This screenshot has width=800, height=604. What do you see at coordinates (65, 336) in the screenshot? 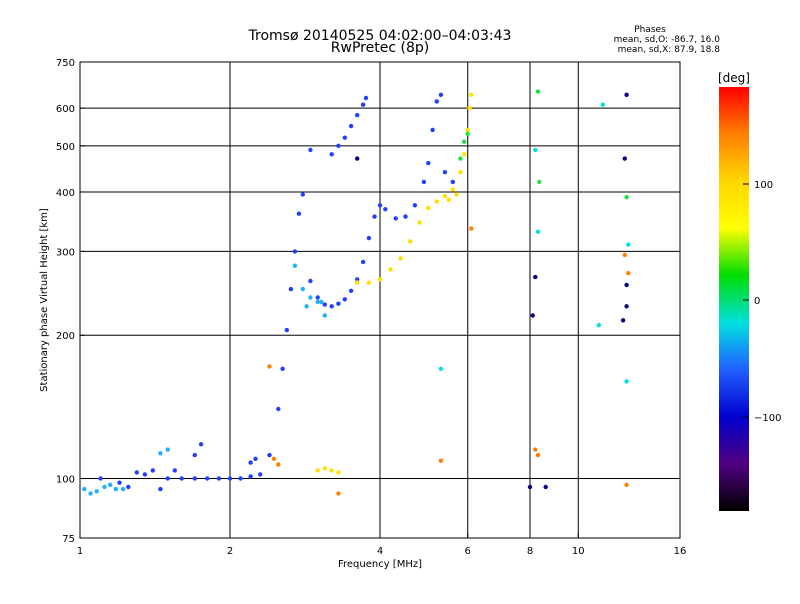
I see `y-tick-label: 200` at bounding box center [65, 336].